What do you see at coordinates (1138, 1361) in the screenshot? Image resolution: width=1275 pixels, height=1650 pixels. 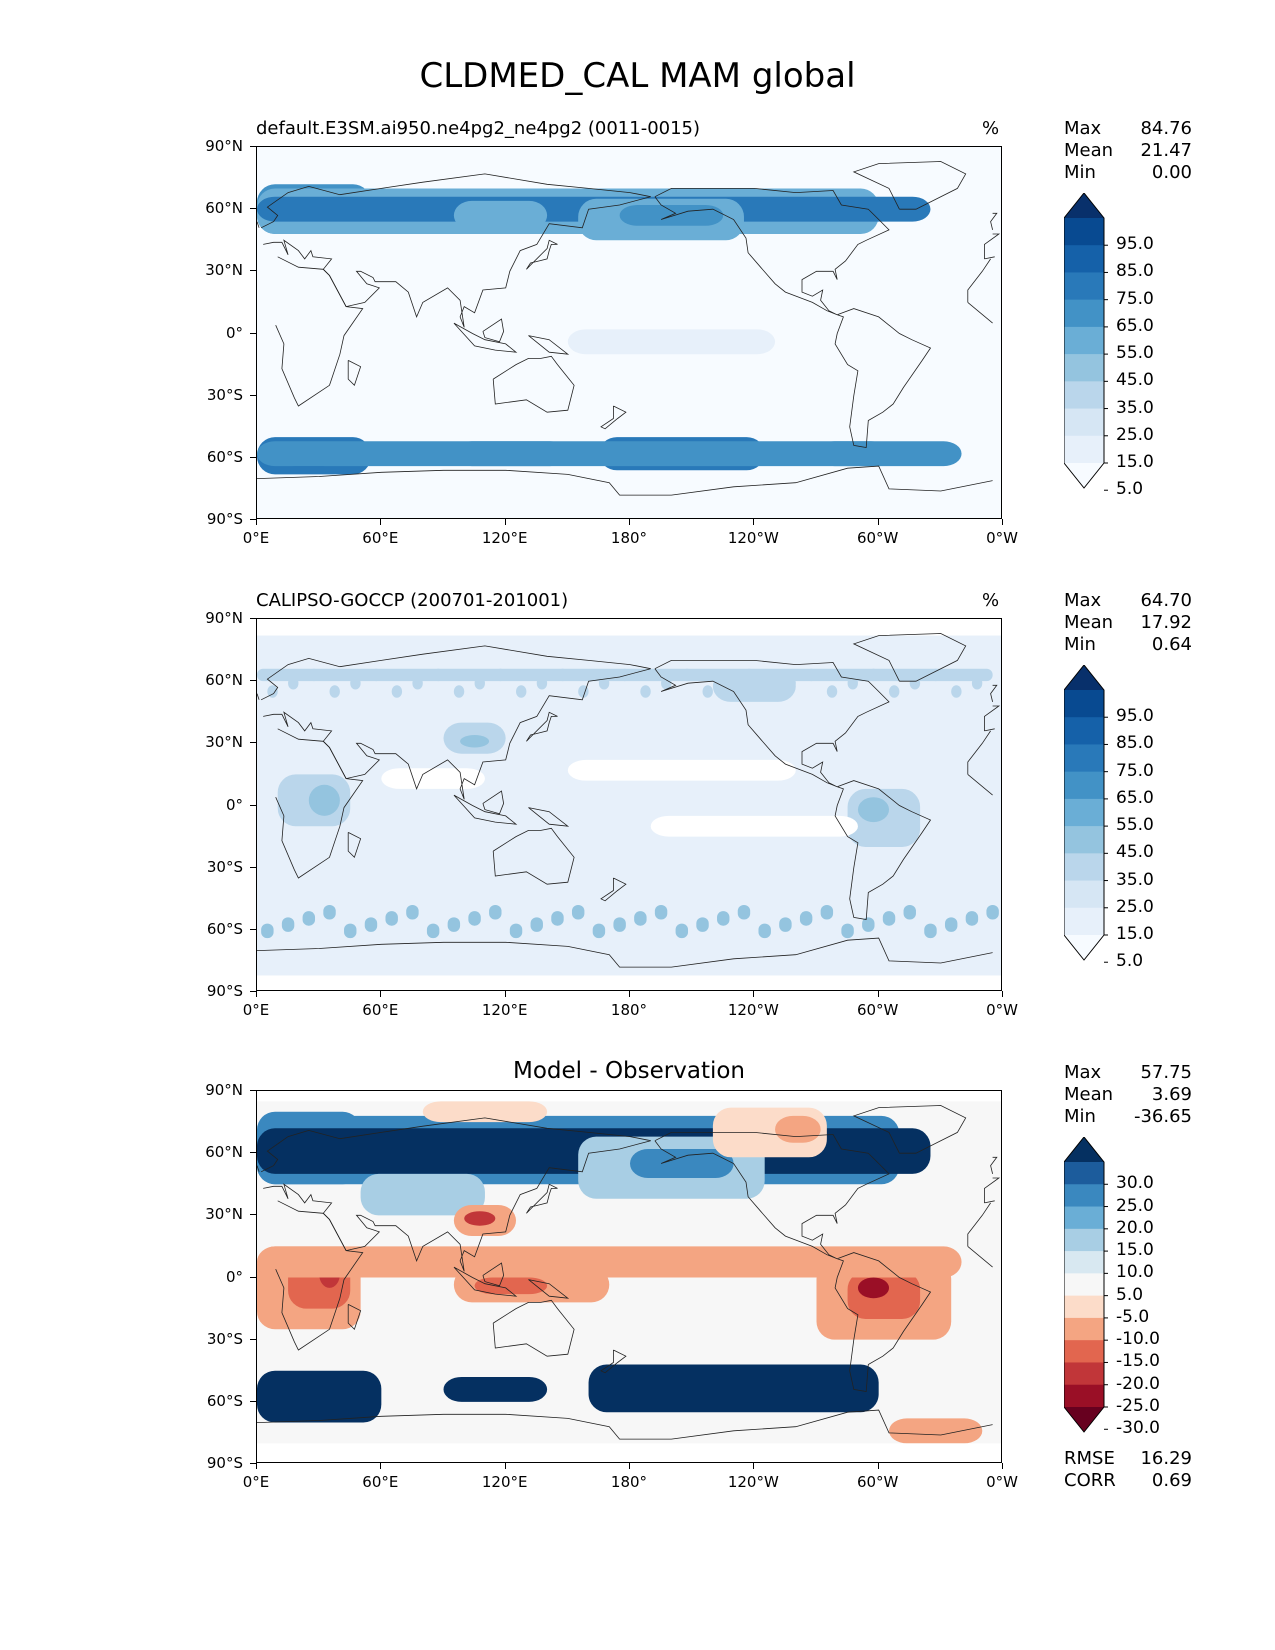 I see `colorbar-tick-label: -15.0` at bounding box center [1138, 1361].